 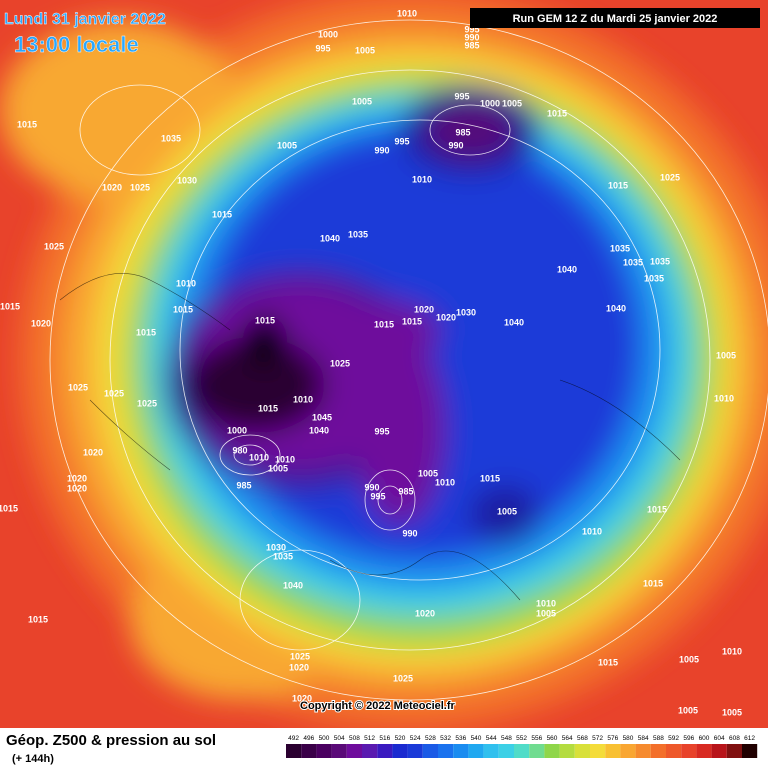 I want to click on colorbar-label: 532, so click(x=445, y=738).